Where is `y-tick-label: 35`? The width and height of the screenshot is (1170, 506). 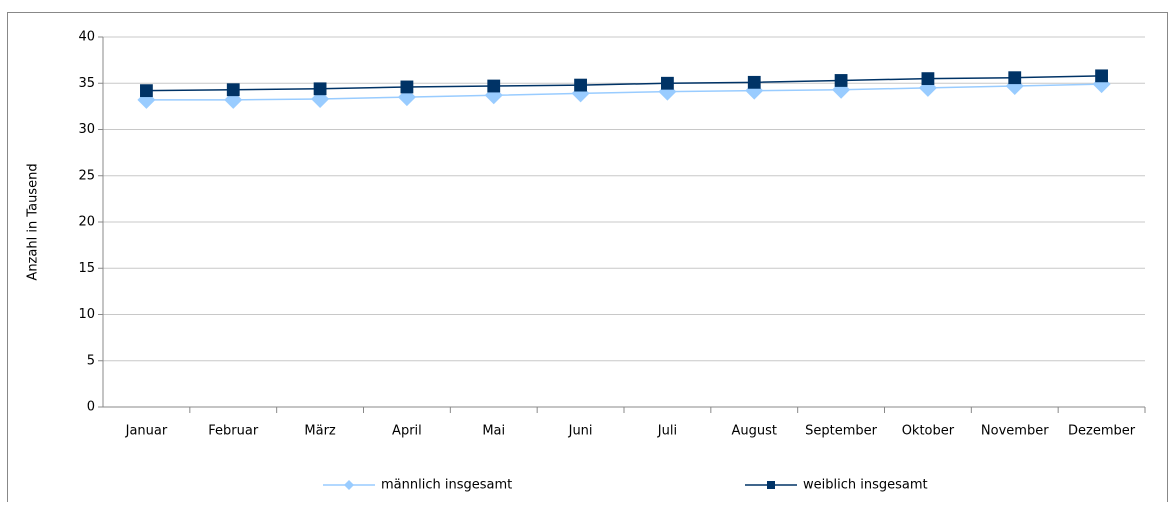
y-tick-label: 35 is located at coordinates (86, 83).